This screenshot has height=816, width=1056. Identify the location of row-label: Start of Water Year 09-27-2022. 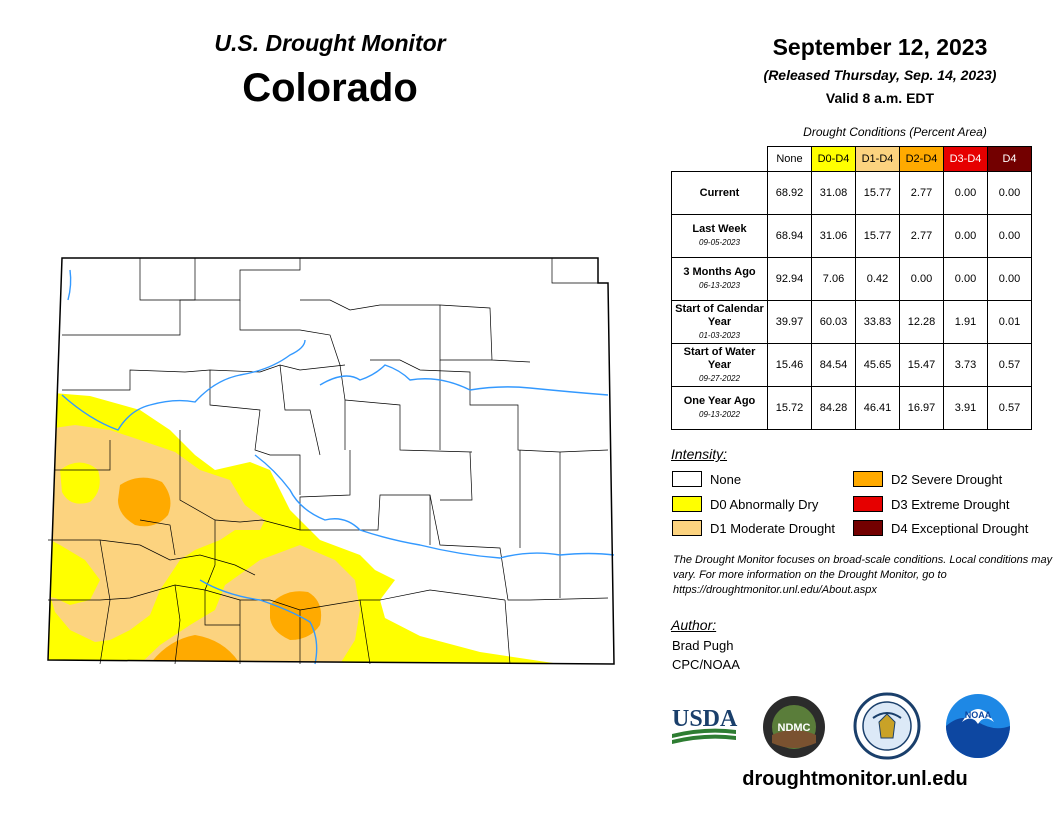
(719, 365).